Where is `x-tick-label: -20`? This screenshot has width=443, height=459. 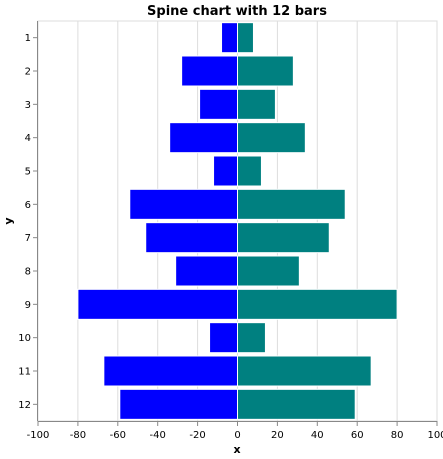
x-tick-label: -20 is located at coordinates (197, 435).